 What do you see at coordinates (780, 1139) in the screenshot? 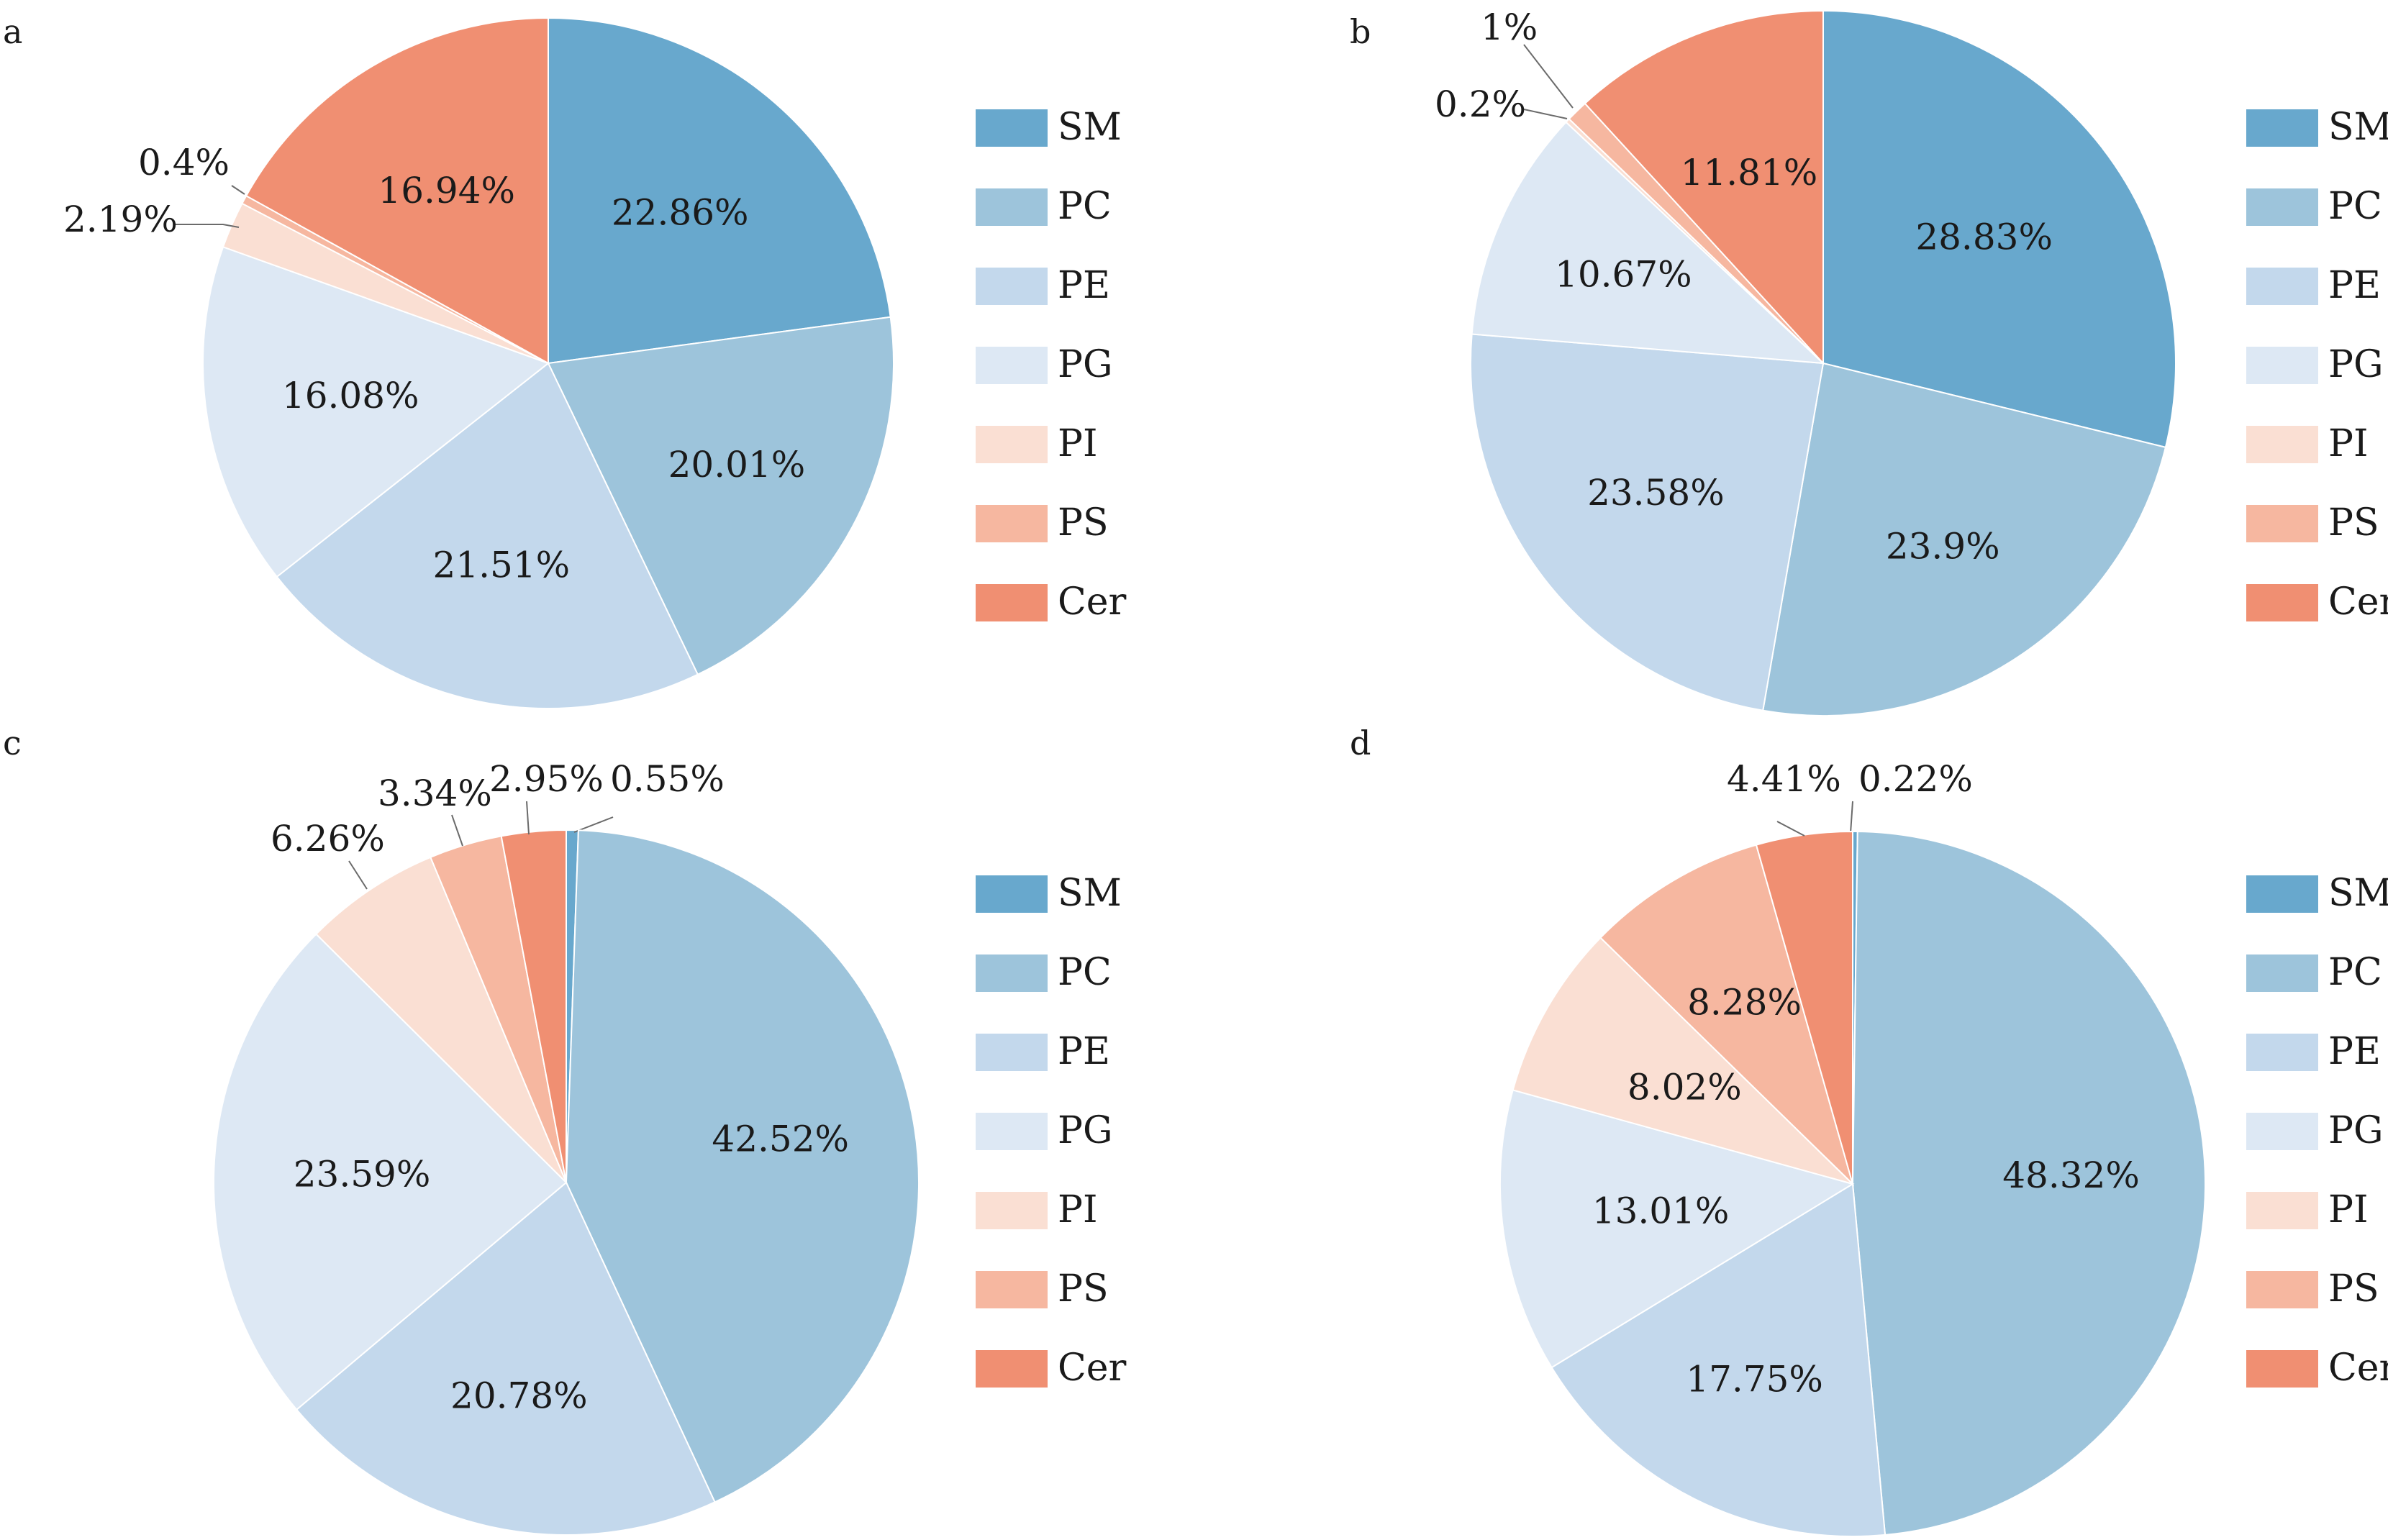
I see `slice-label-c-pc: 42.52%` at bounding box center [780, 1139].